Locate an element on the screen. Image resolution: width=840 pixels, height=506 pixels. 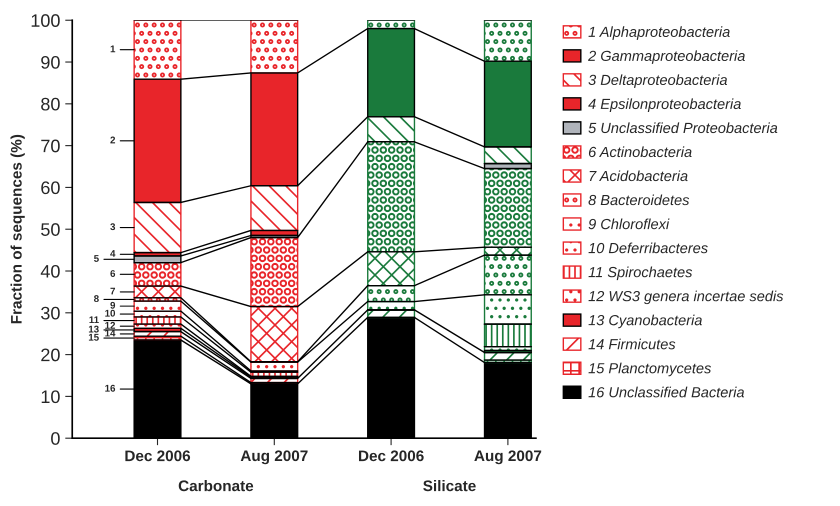
y-tick-label: 90 is located at coordinates (50, 62).